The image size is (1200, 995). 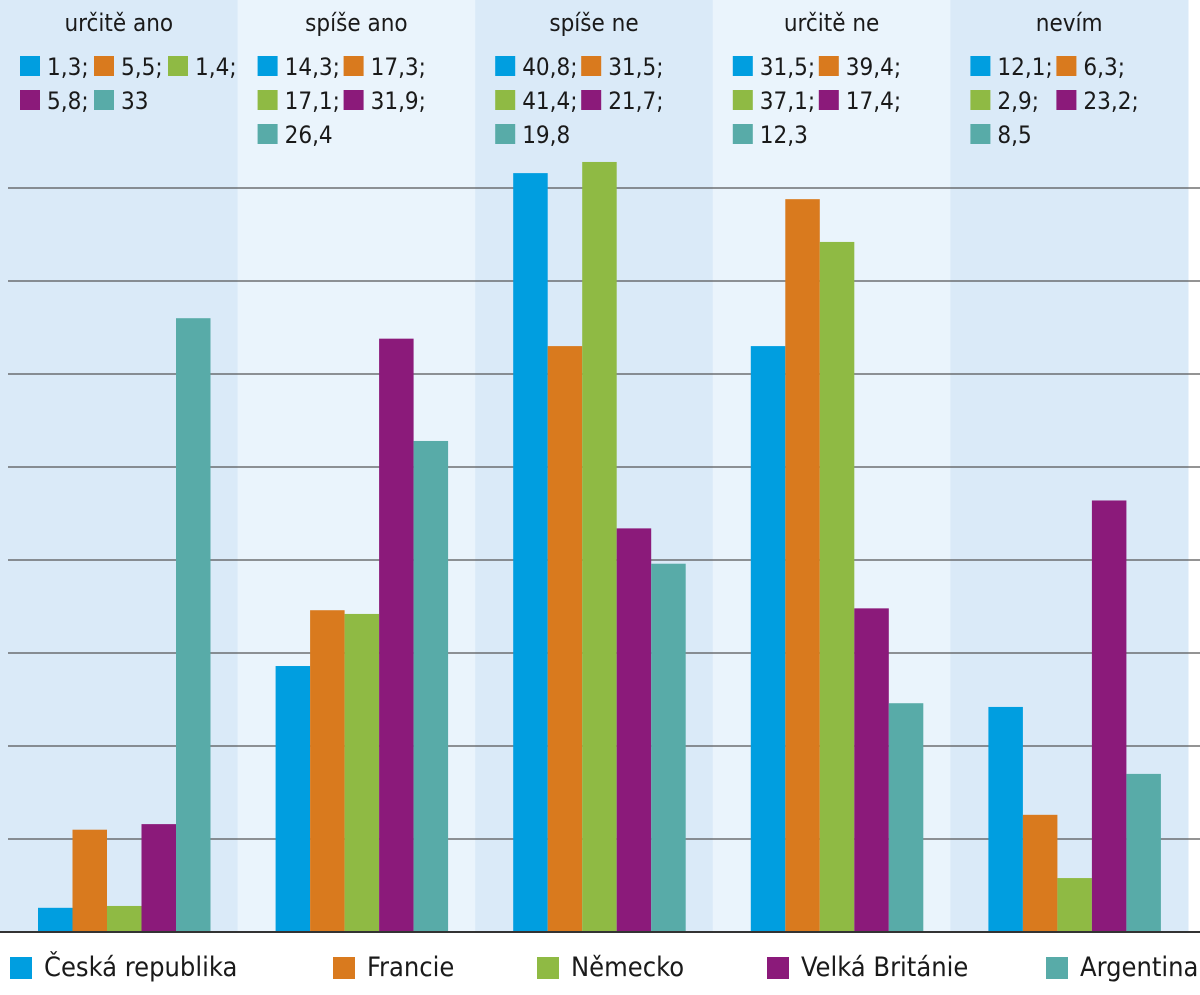 I want to click on legend-item: Argentina, so click(x=1122, y=967).